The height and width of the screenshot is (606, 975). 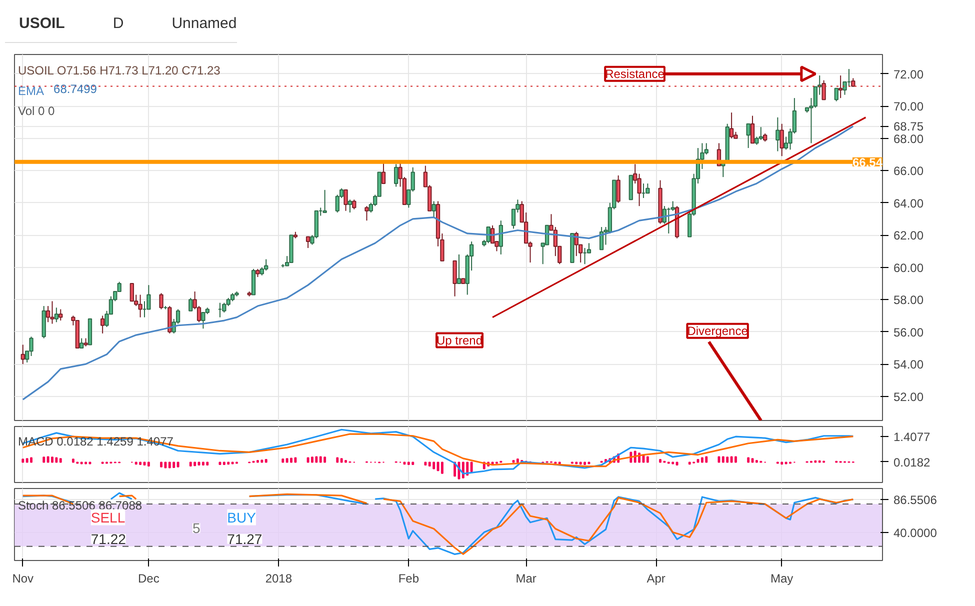 What do you see at coordinates (717, 331) in the screenshot?
I see `annotation: Divergence` at bounding box center [717, 331].